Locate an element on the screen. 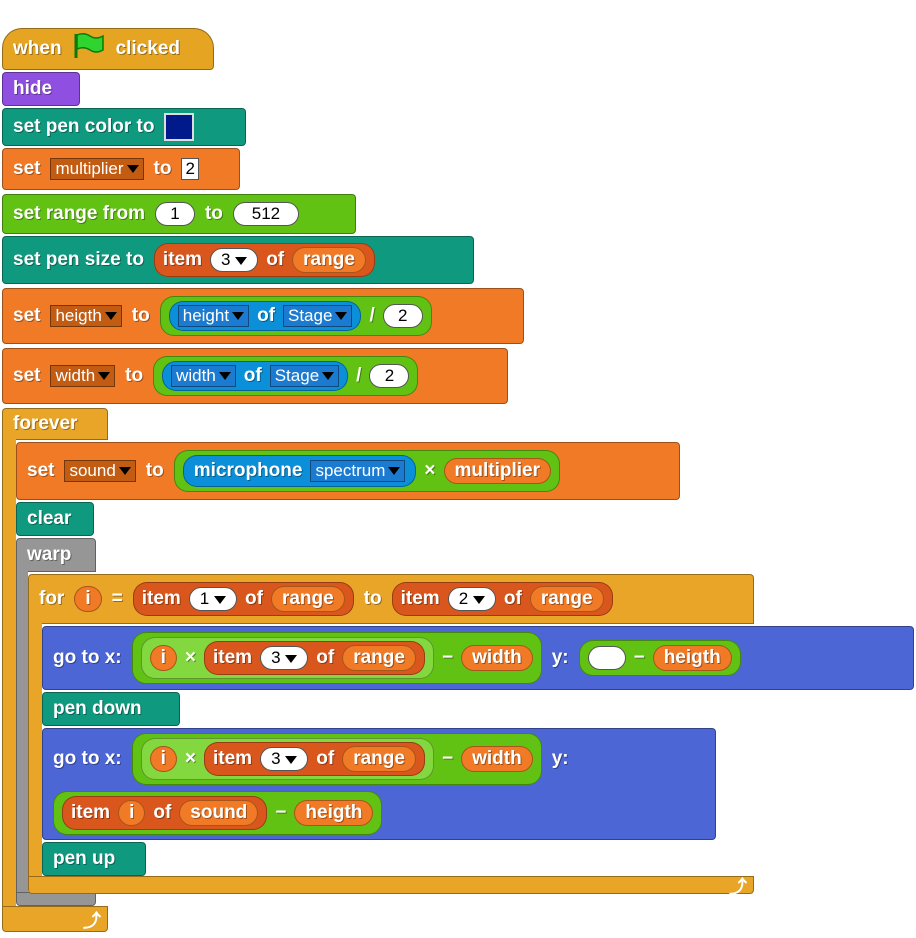  attribute-of-reporter: height of Stage is located at coordinates (265, 316).